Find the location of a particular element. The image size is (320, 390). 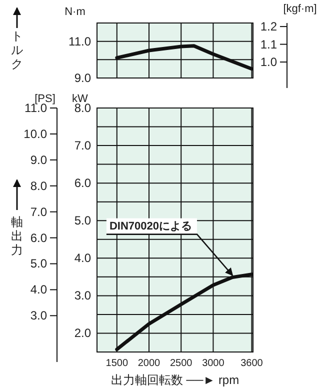

y2-tick-label: 1.2 is located at coordinates (269, 27).